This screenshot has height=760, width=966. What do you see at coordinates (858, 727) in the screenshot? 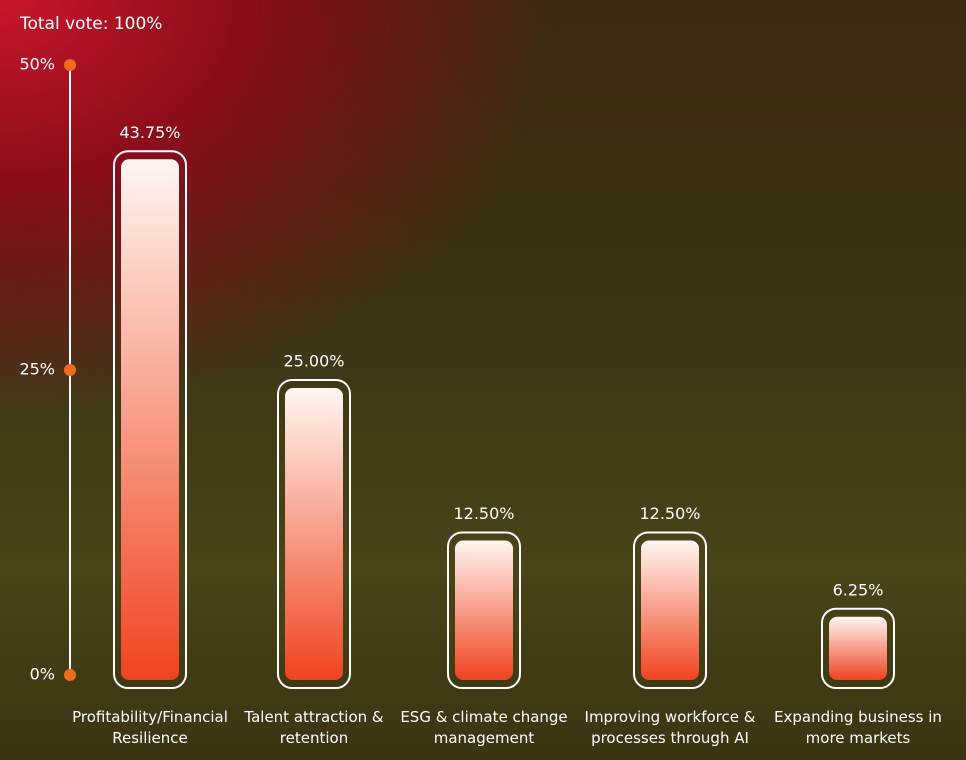
I see `x-tick-label: Expanding business in more markets` at bounding box center [858, 727].